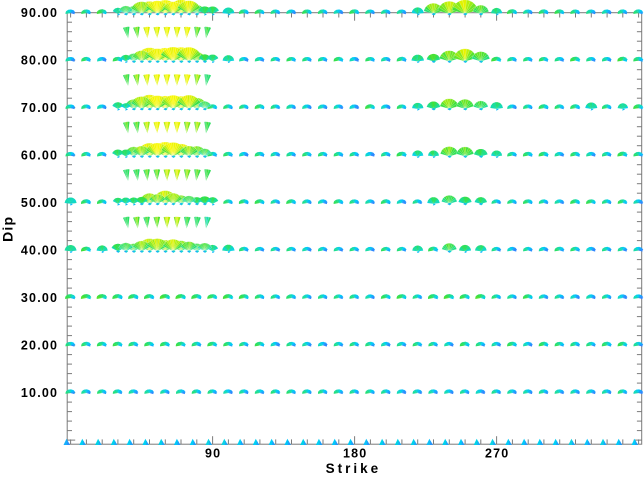 This screenshot has height=477, width=644. I want to click on svg-text: 270, so click(497, 454).